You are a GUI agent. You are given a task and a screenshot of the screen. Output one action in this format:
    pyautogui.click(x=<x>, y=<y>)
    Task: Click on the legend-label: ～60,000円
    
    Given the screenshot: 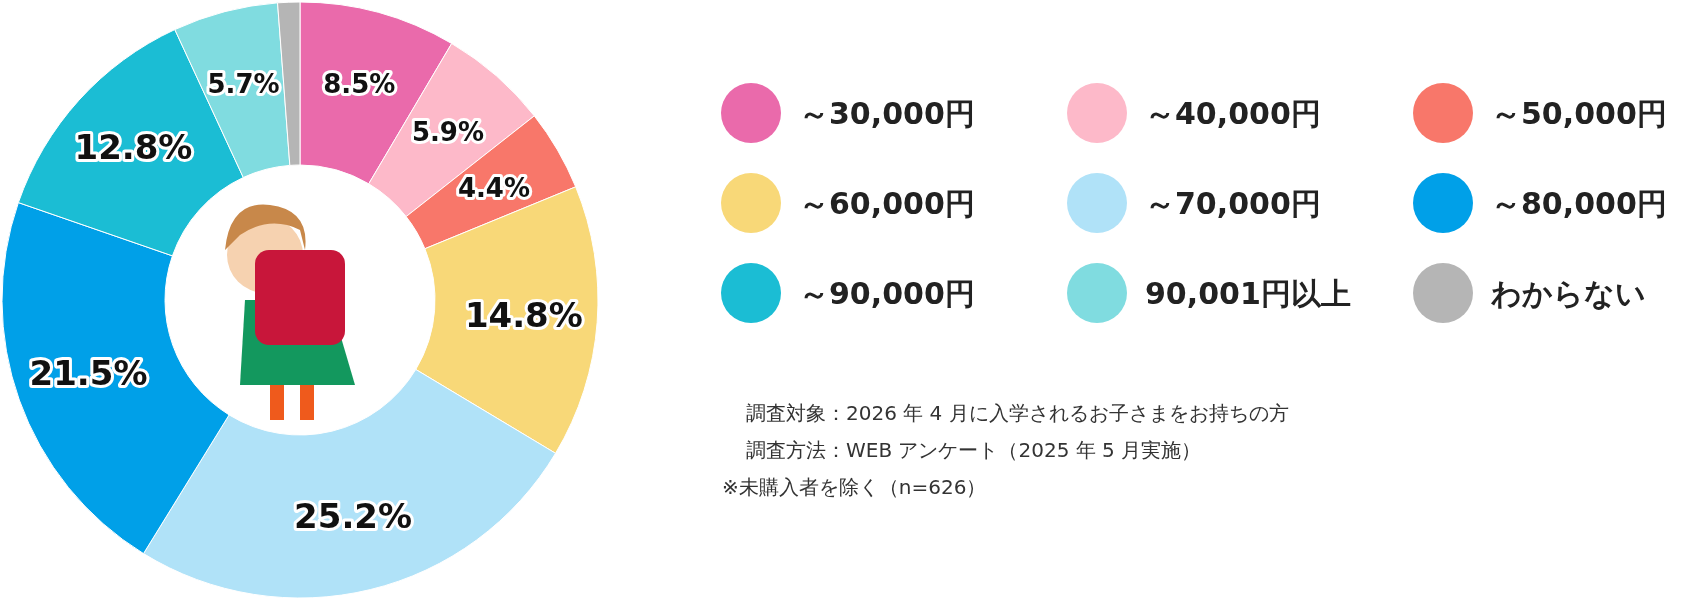 What is the action you would take?
    pyautogui.click(x=887, y=203)
    